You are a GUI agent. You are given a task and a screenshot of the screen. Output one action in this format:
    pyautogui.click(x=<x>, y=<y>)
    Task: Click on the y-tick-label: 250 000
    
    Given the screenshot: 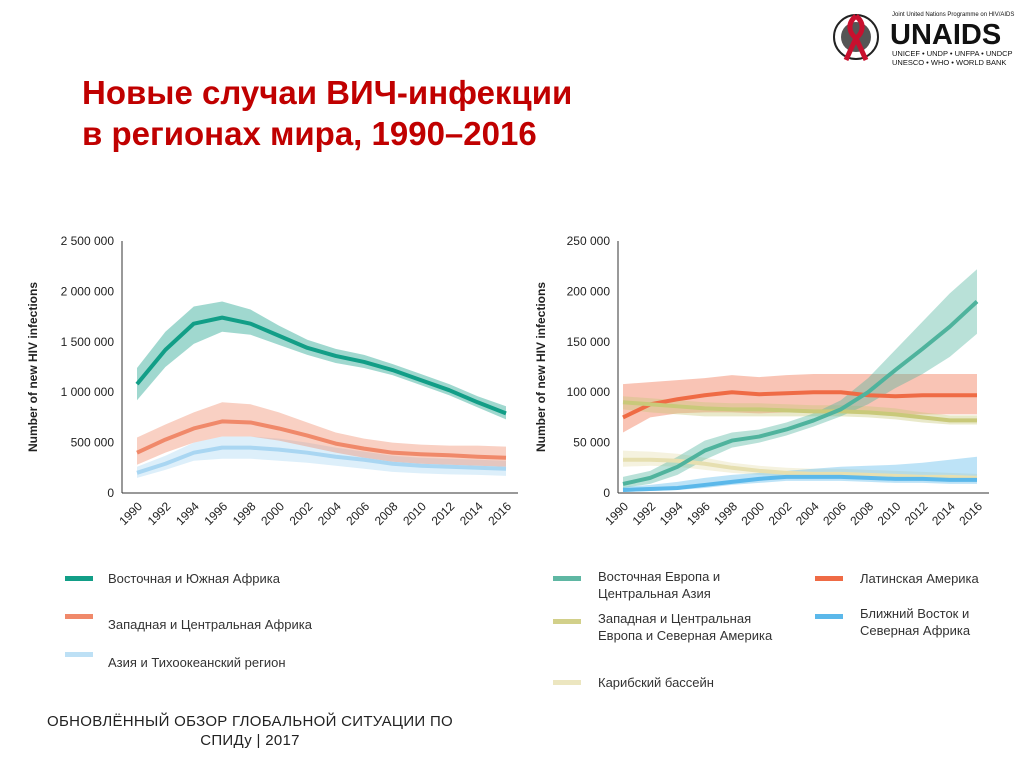 What is the action you would take?
    pyautogui.click(x=589, y=241)
    